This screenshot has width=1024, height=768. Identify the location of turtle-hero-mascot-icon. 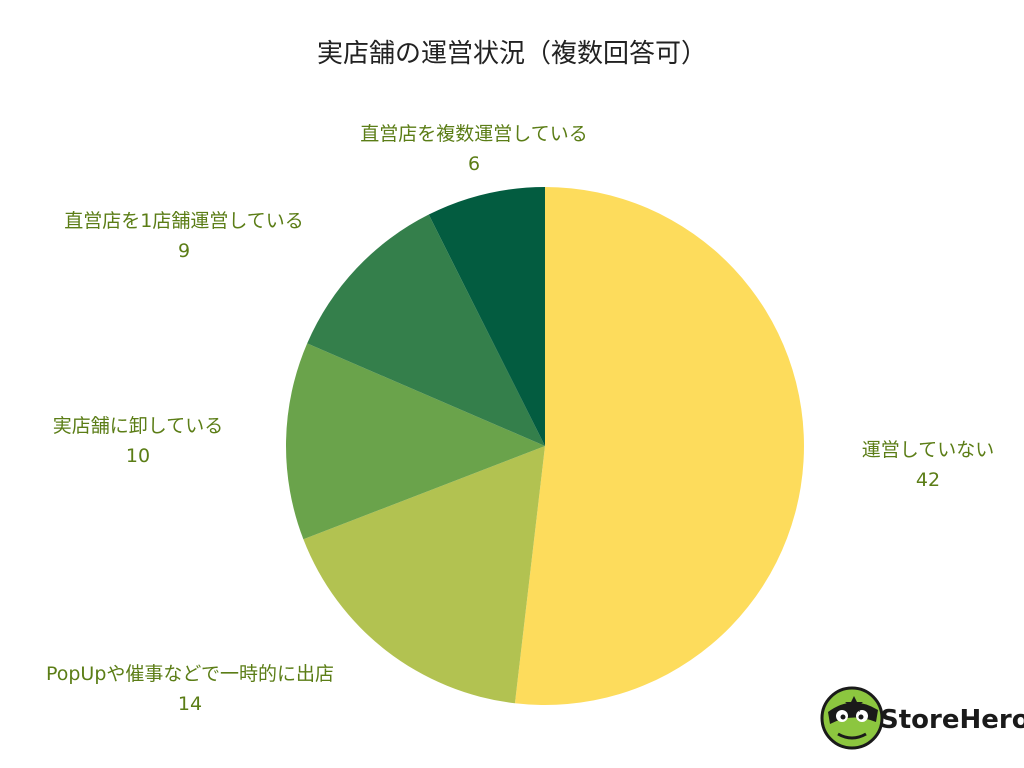
(852, 718).